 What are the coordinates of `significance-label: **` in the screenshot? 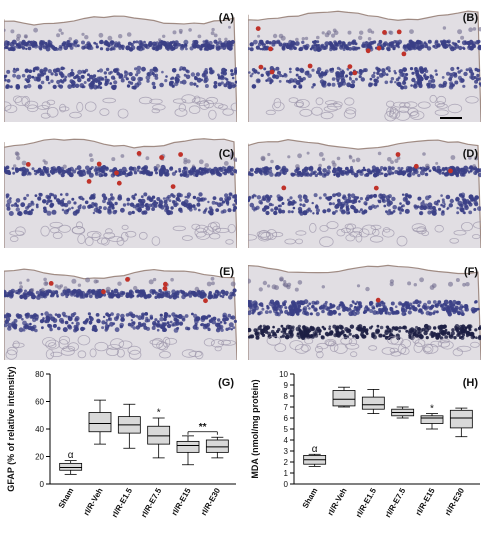 It's located at (203, 427).